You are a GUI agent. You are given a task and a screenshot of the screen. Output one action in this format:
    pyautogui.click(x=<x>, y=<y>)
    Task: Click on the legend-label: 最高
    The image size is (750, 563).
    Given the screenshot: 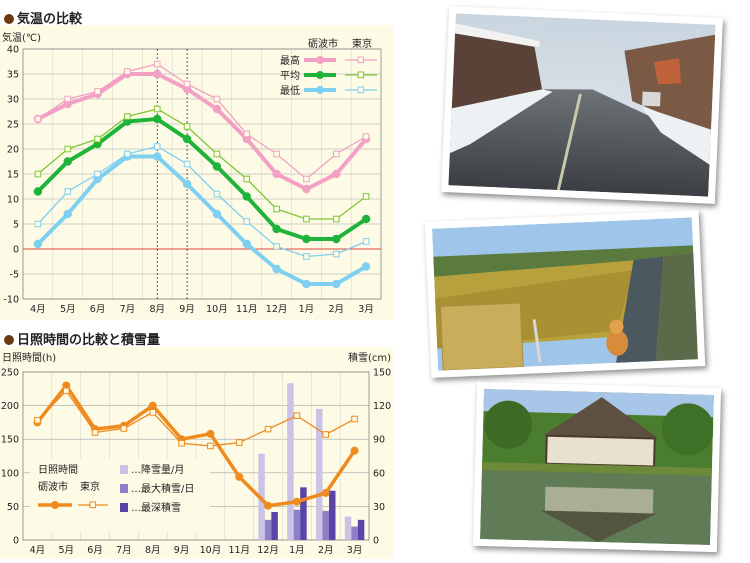 What is the action you would take?
    pyautogui.click(x=290, y=60)
    